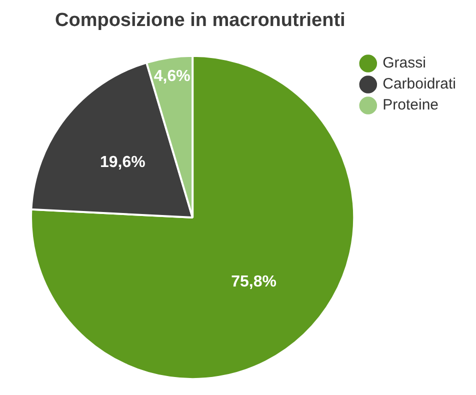 This screenshot has width=476, height=395. Describe the element at coordinates (253, 281) in the screenshot. I see `data-label: 75,8%` at that location.